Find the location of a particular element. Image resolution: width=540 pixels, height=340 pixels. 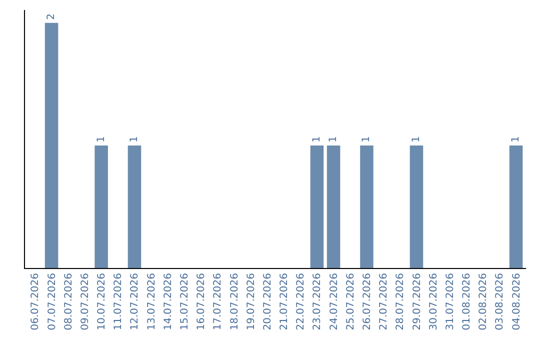

x-tick-label: 07.07.2026 is located at coordinates (52, 301).